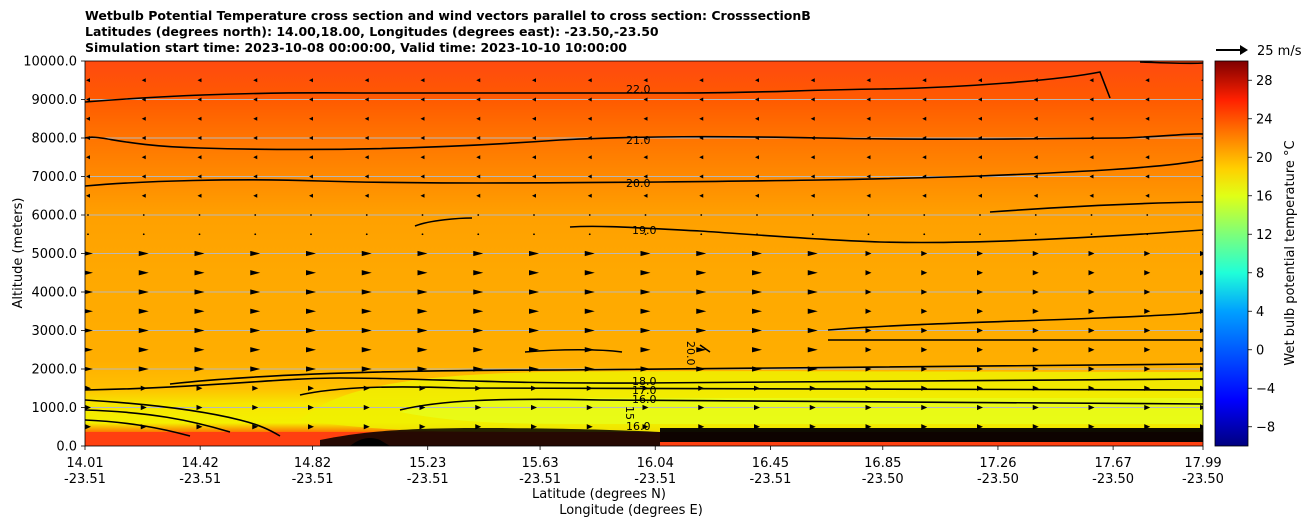  Describe the element at coordinates (1202, 463) in the screenshot. I see `x-tick-lat-label: 17.99` at that location.